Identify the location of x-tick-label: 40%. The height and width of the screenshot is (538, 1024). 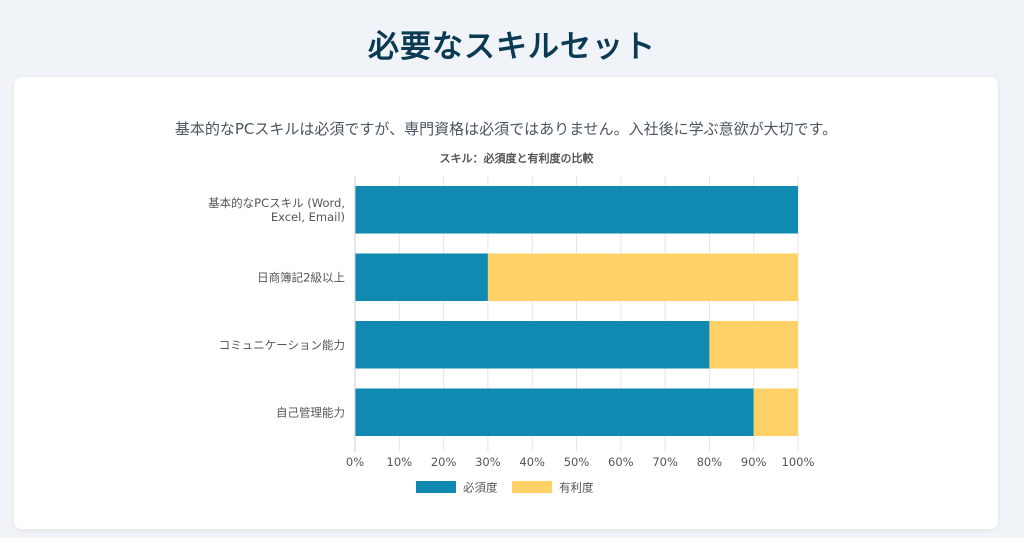
(532, 462).